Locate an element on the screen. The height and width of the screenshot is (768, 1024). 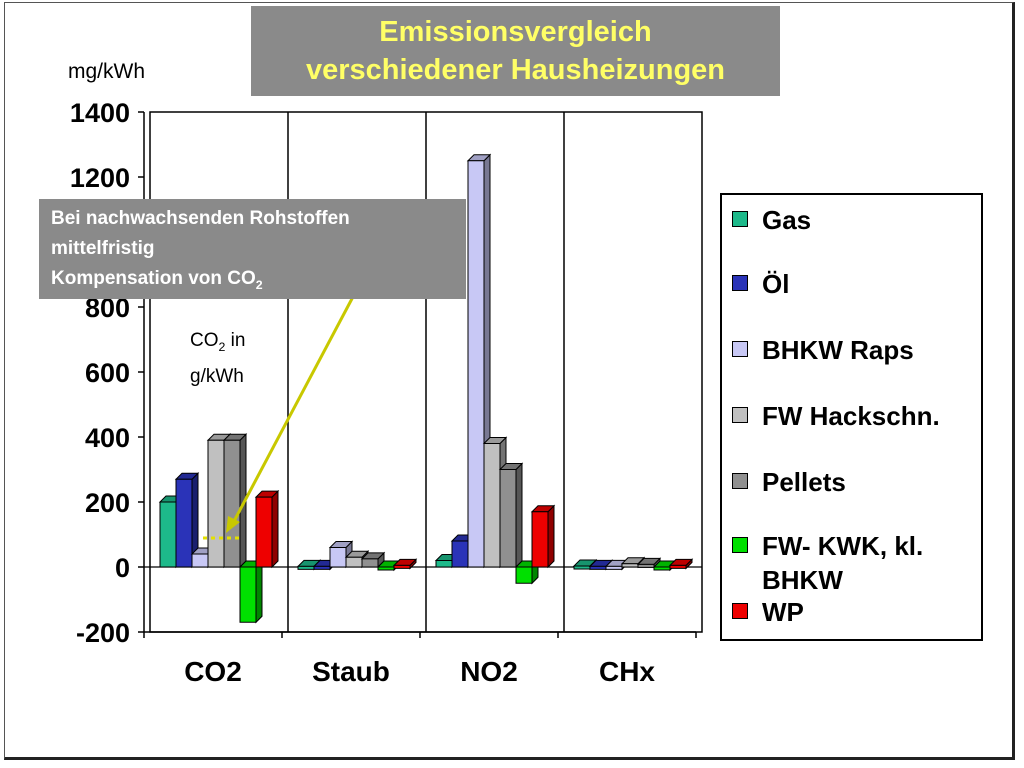
legend-item: FW Hackschn. is located at coordinates (857, 416).